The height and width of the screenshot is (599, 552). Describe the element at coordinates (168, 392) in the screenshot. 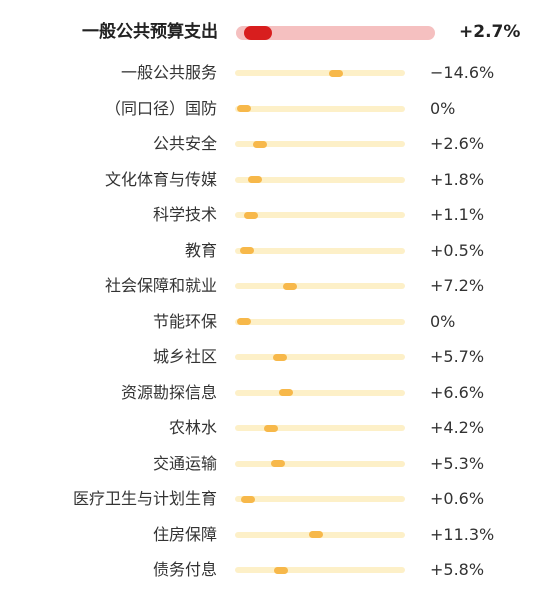

I see `category-label: 资源勘探信息` at that location.